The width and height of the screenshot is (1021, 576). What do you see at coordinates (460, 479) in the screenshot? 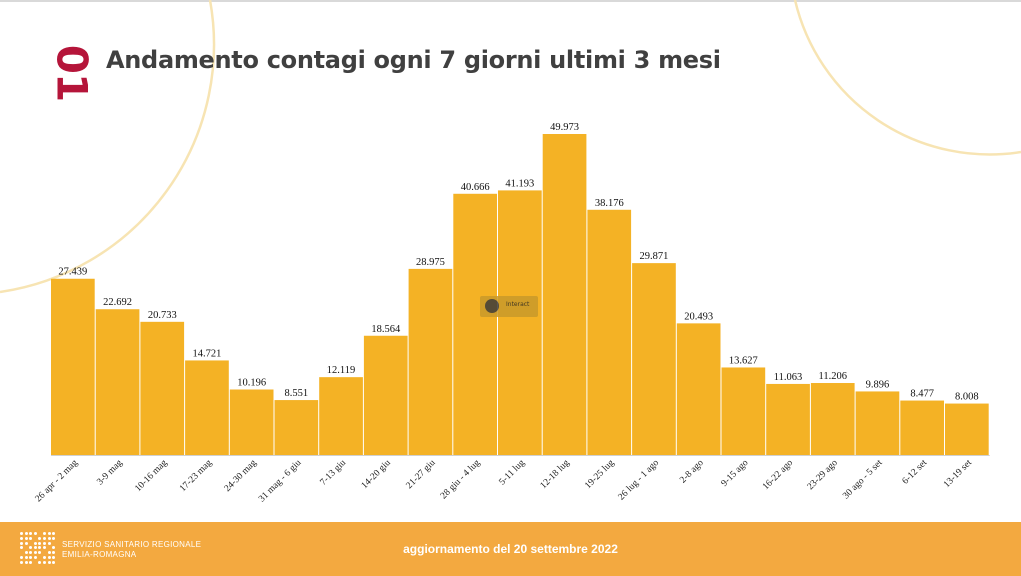
I see `category-label: 28 giu - 4 lug` at bounding box center [460, 479].